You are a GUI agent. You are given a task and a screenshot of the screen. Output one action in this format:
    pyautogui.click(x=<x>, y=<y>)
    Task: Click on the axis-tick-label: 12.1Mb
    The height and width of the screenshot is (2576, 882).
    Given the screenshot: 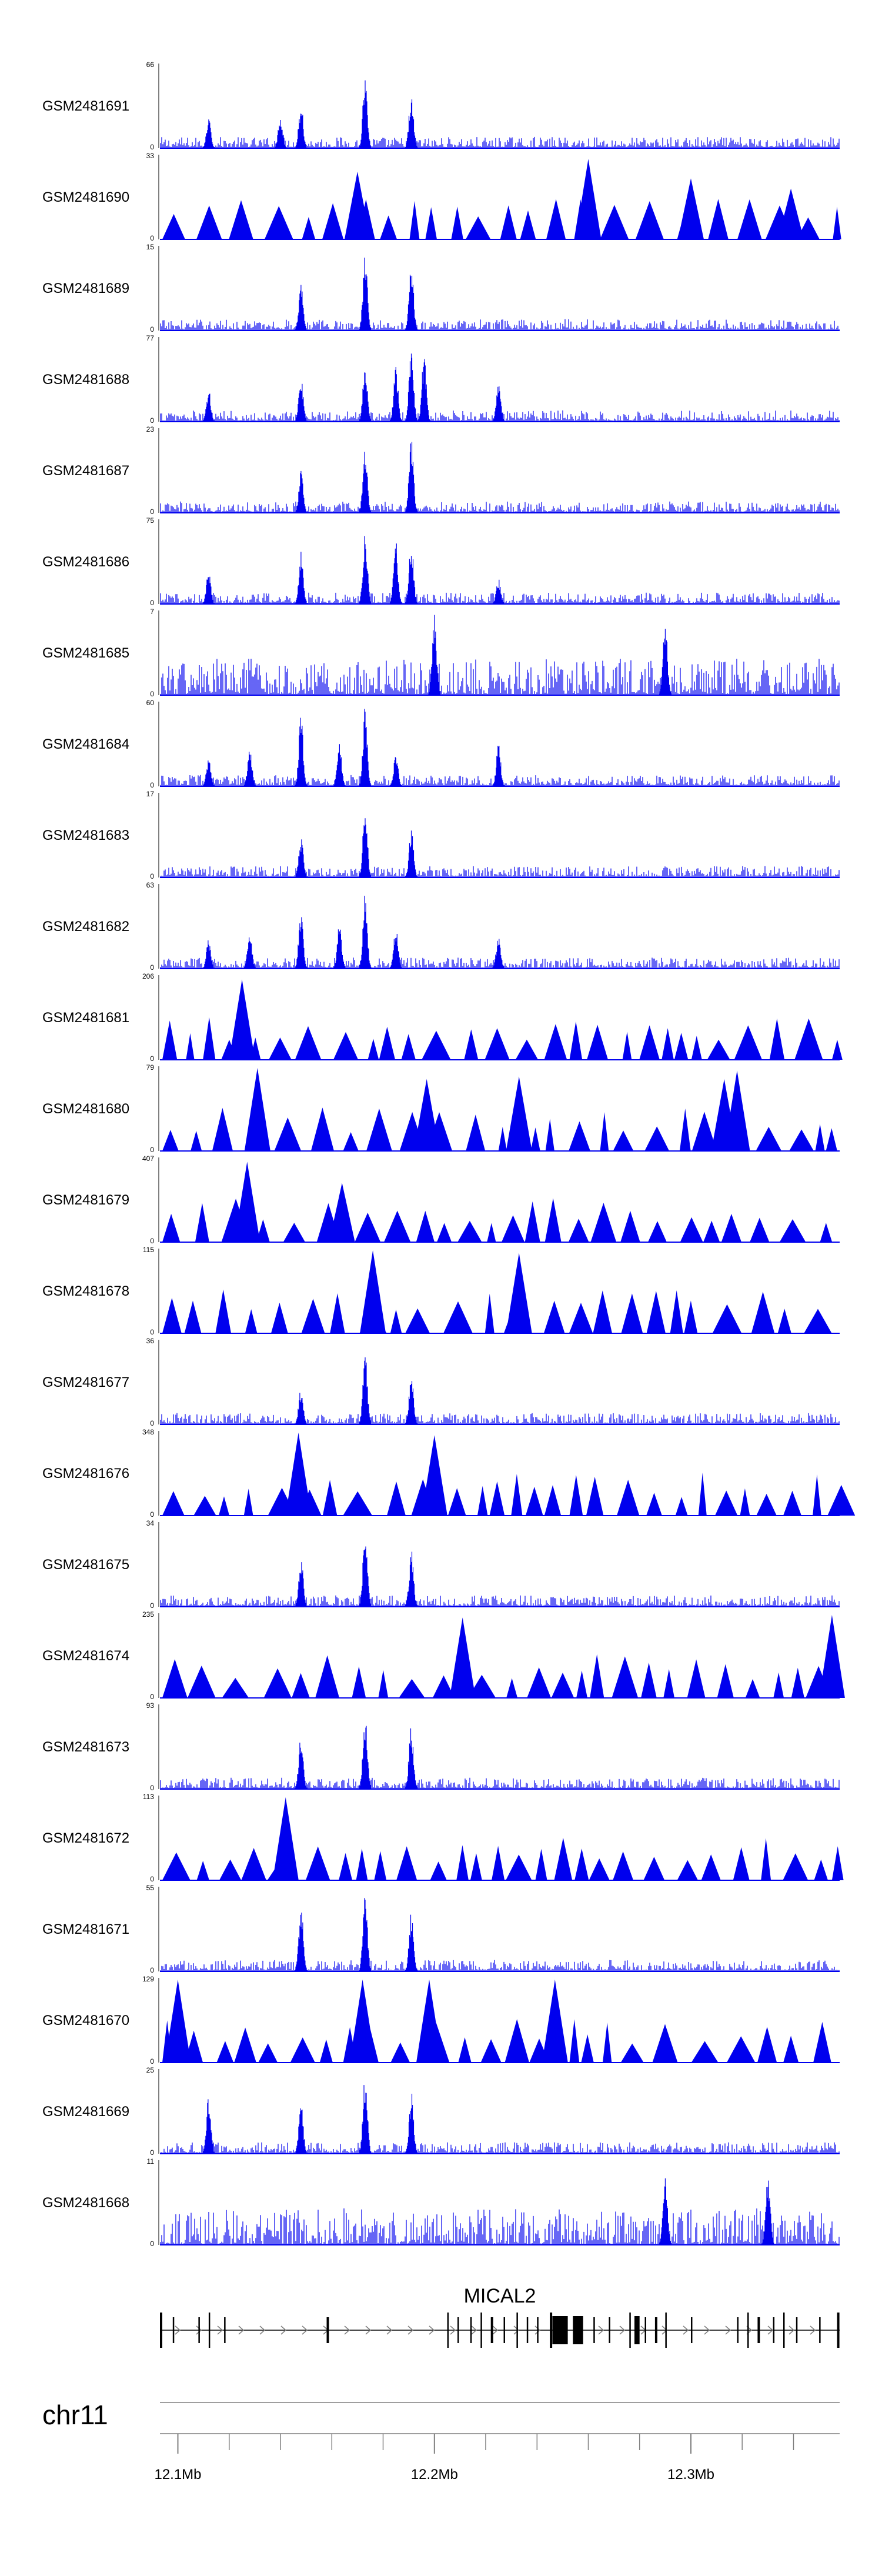 What is the action you would take?
    pyautogui.click(x=177, y=2474)
    